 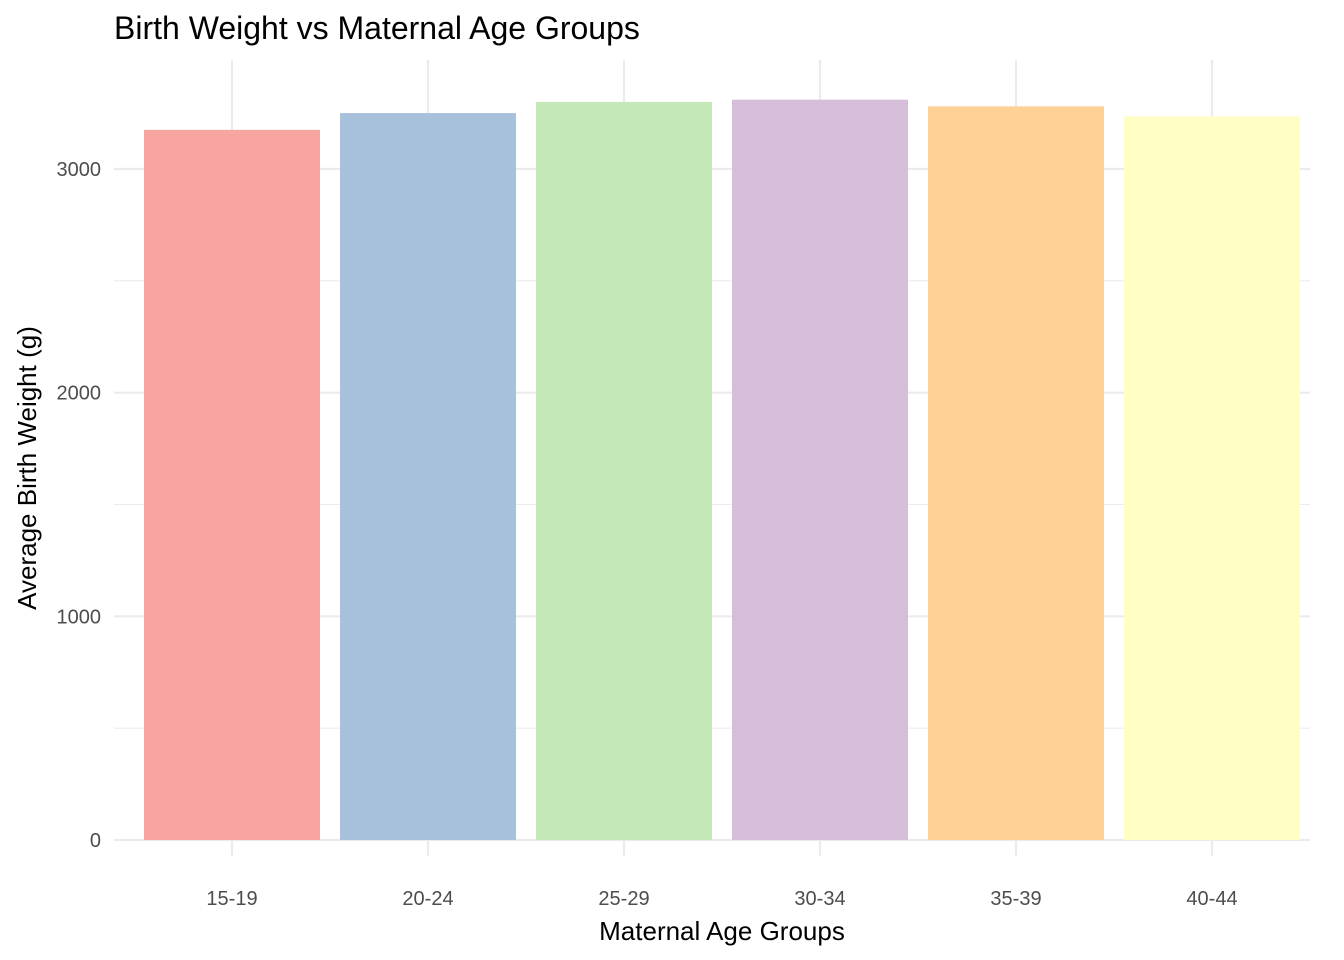 What do you see at coordinates (377, 28) in the screenshot?
I see `chart-title: Birth Weight vs Maternal Age Groups` at bounding box center [377, 28].